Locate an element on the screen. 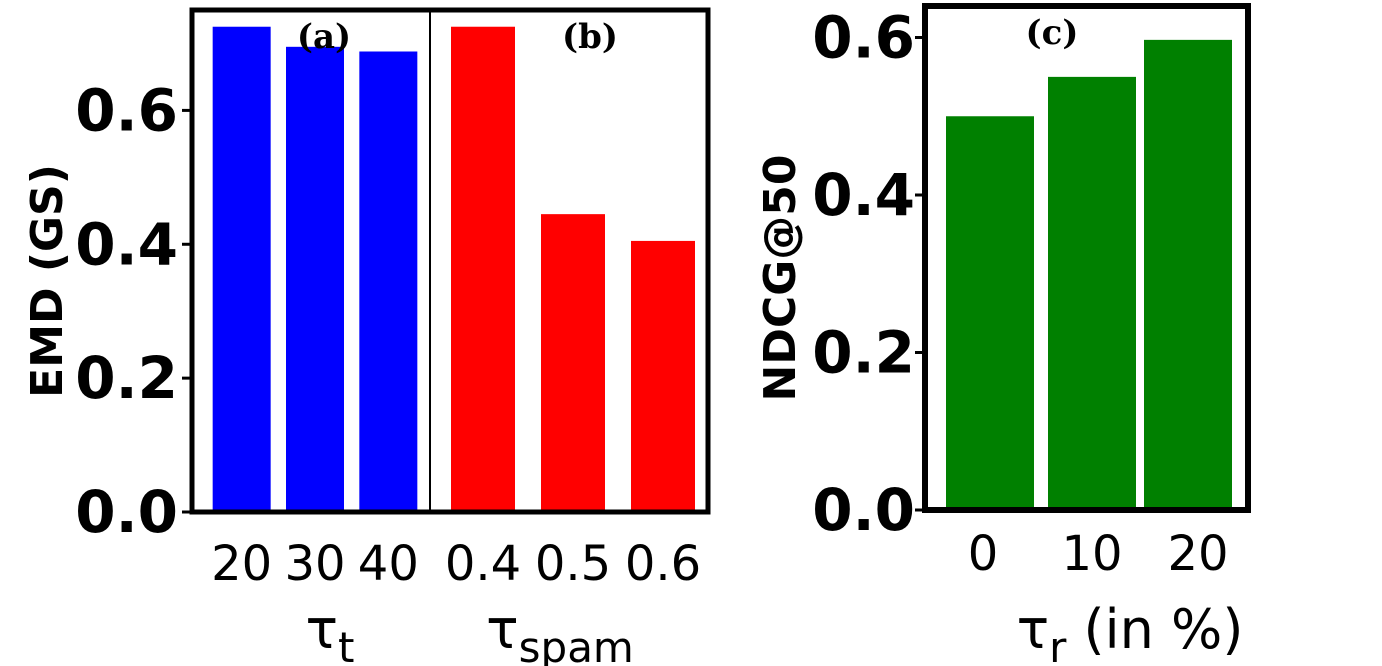  y-axis-label-right: NDCG@50 is located at coordinates (780, 278).